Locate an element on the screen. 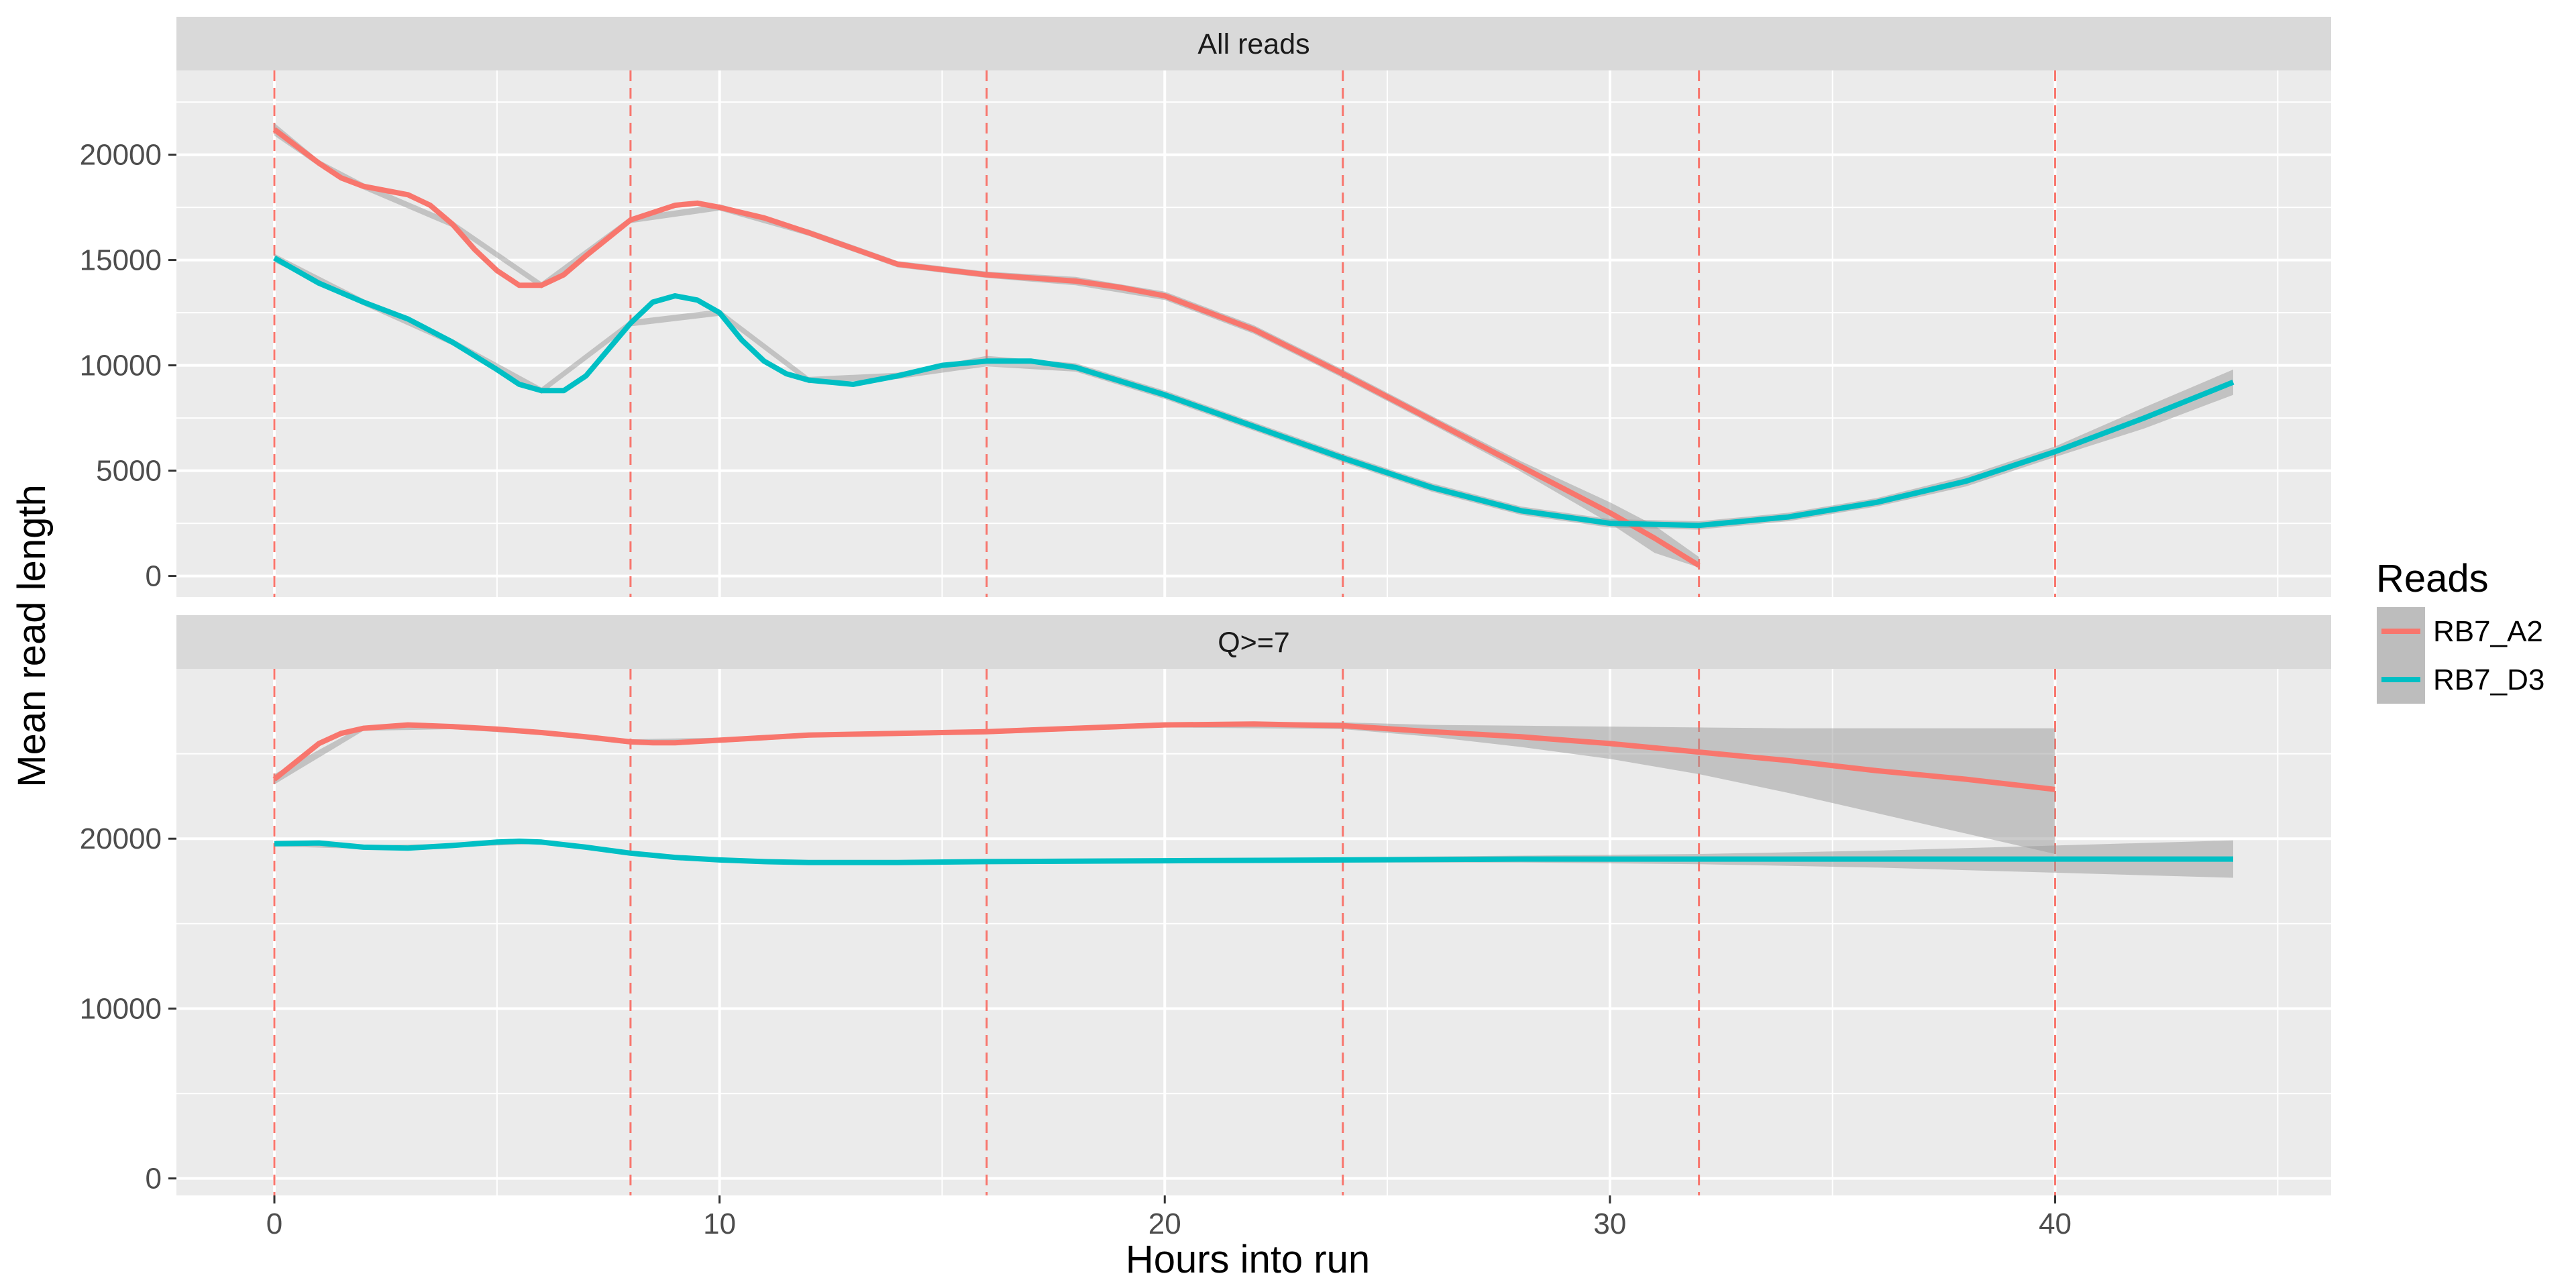 This screenshot has width=2576, height=1288. x-tick-label: 10 is located at coordinates (719, 1224).